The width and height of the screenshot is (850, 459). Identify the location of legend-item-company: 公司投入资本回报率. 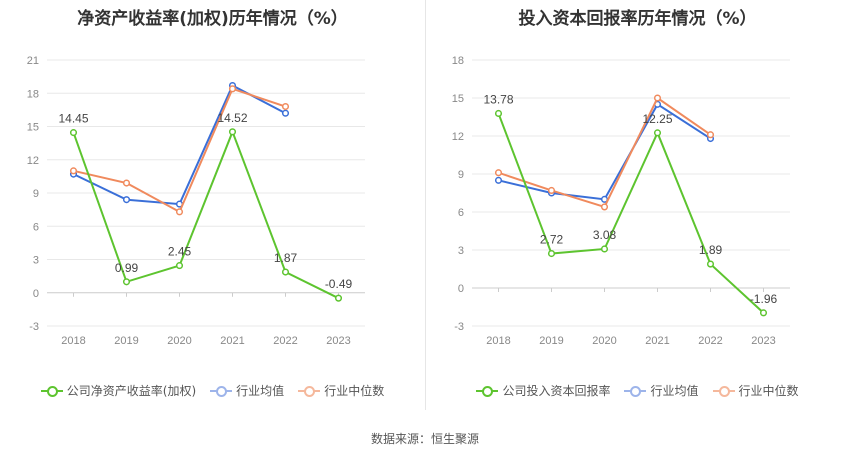
(543, 390).